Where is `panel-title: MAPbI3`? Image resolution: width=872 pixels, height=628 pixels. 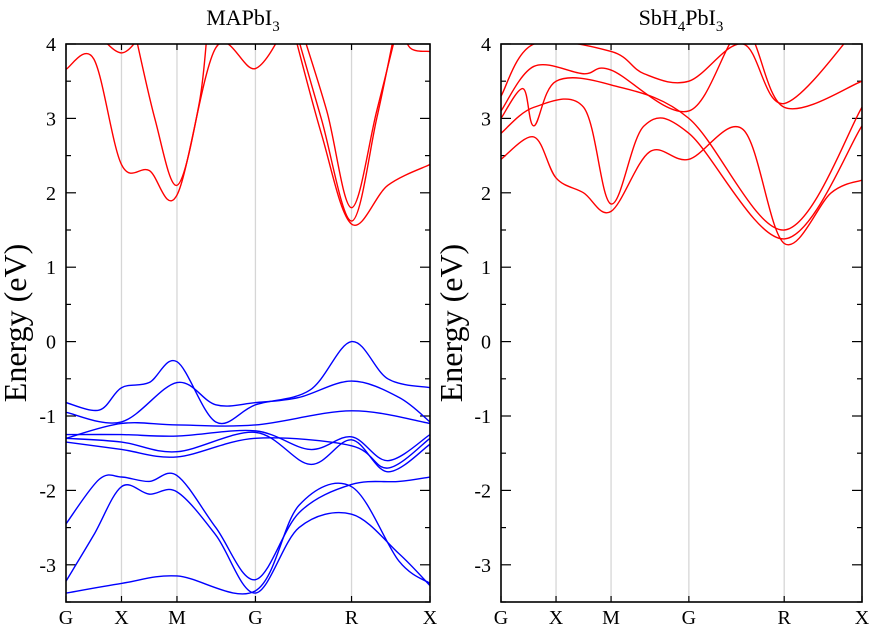
panel-title: MAPbI3 is located at coordinates (243, 20).